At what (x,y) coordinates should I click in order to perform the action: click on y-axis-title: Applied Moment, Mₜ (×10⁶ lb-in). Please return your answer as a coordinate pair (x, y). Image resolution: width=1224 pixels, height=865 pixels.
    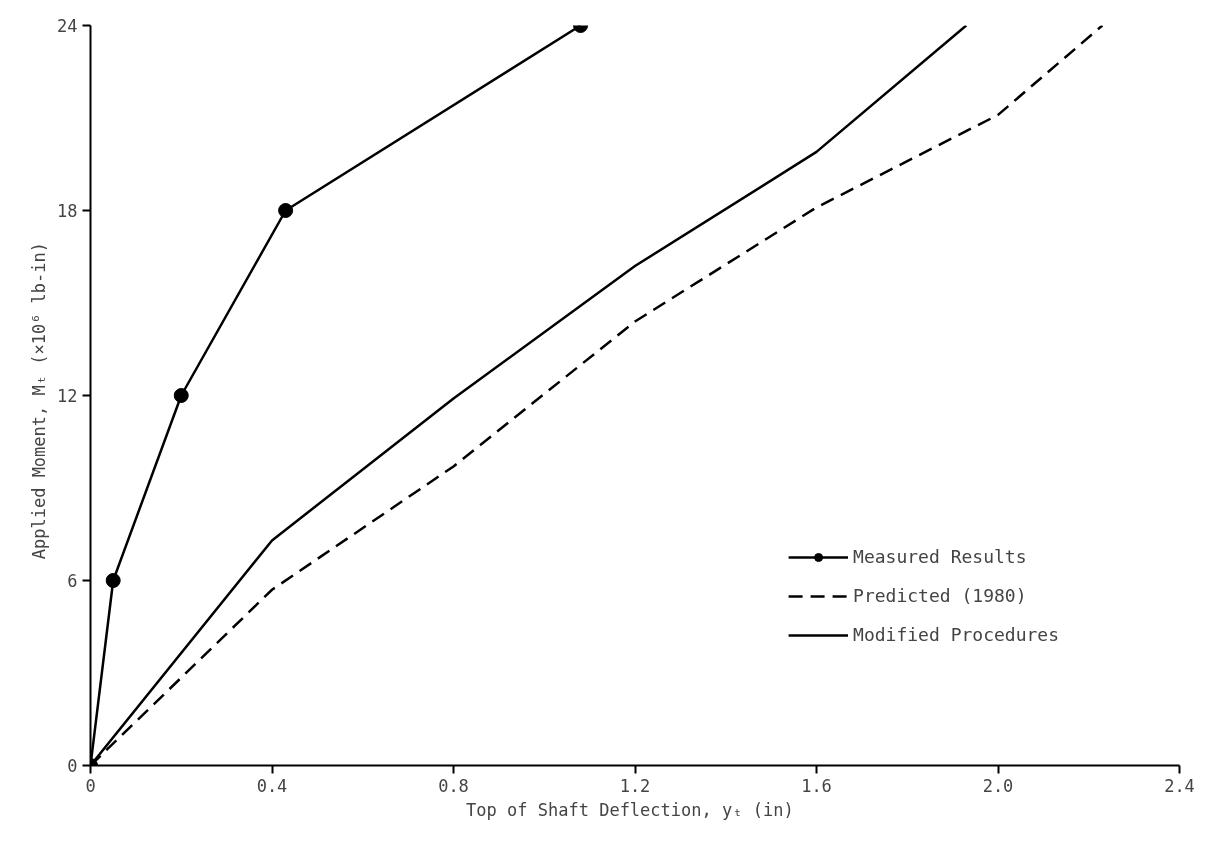
    Looking at the image, I should click on (39, 400).